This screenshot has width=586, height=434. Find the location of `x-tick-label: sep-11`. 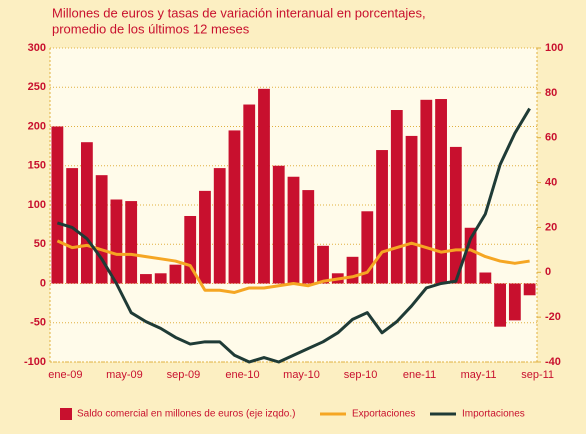

x-tick-label: sep-11 is located at coordinates (537, 375).